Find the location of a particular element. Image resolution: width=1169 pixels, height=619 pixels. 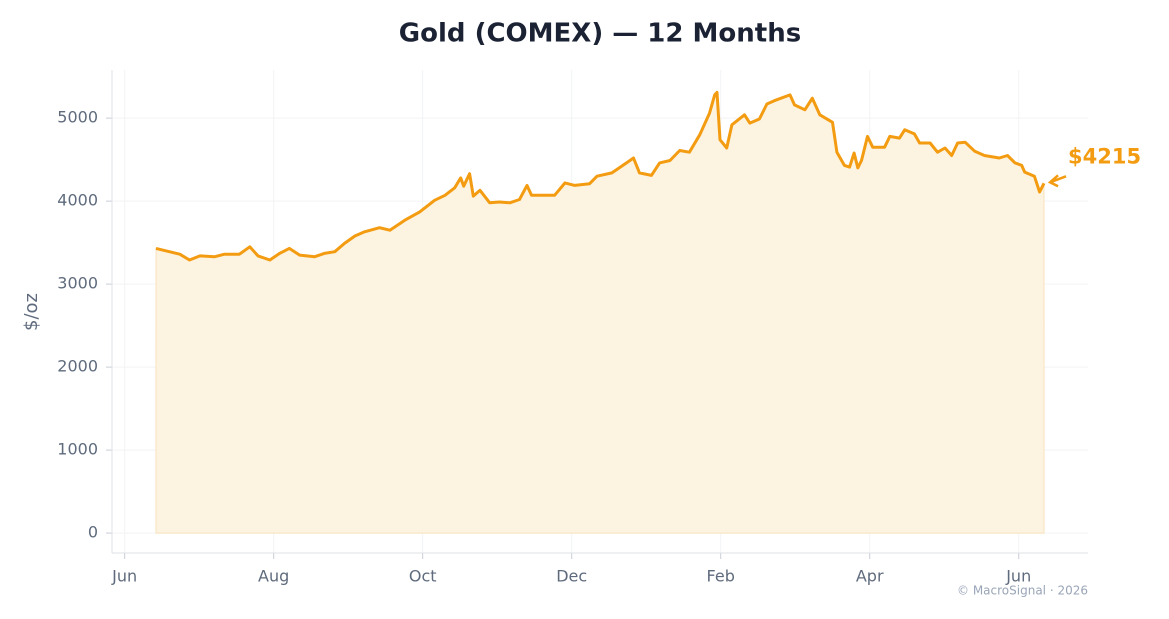

y-axis-label: $/oz is located at coordinates (31, 312).